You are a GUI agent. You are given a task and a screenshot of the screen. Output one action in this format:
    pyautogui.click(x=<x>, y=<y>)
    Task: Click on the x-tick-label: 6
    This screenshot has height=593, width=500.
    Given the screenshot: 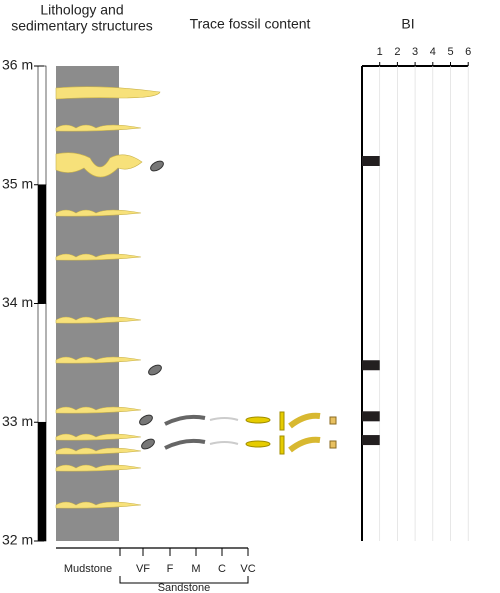 What is the action you would take?
    pyautogui.click(x=468, y=52)
    